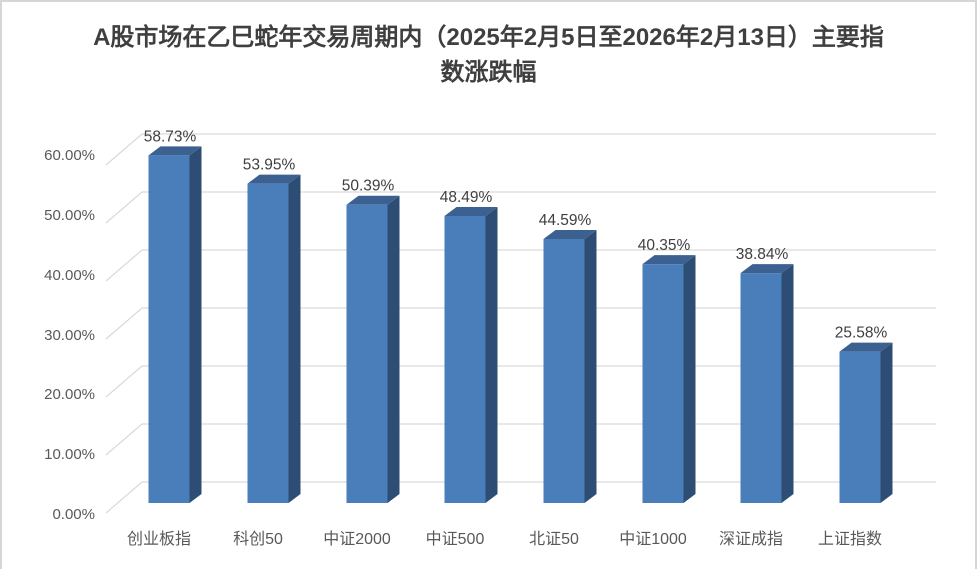 The image size is (977, 569). What do you see at coordinates (751, 539) in the screenshot?
I see `category-label: 深证成指` at bounding box center [751, 539].